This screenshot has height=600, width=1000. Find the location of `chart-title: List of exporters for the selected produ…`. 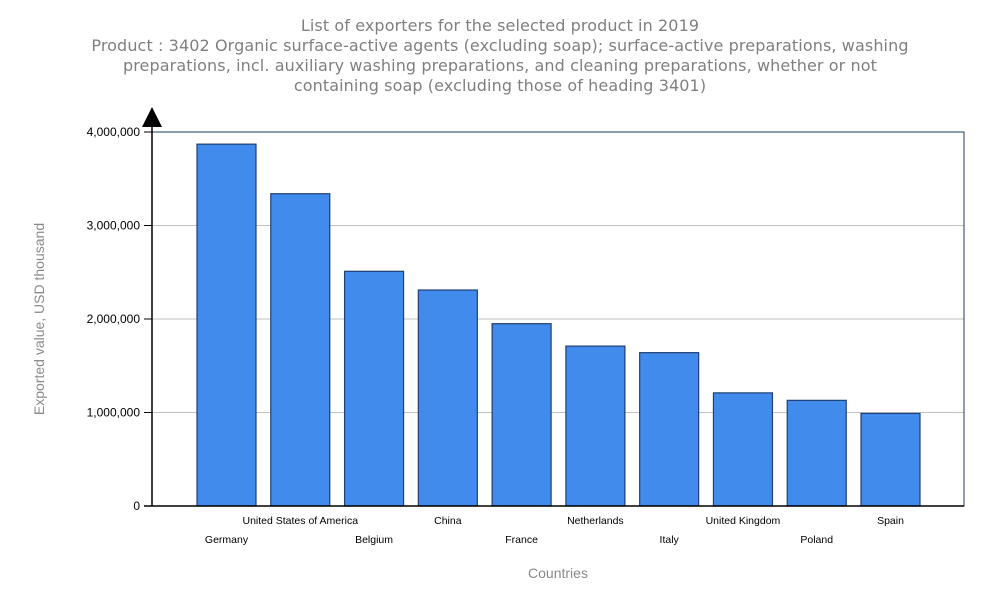

chart-title: List of exporters for the selected produ… is located at coordinates (500, 25).